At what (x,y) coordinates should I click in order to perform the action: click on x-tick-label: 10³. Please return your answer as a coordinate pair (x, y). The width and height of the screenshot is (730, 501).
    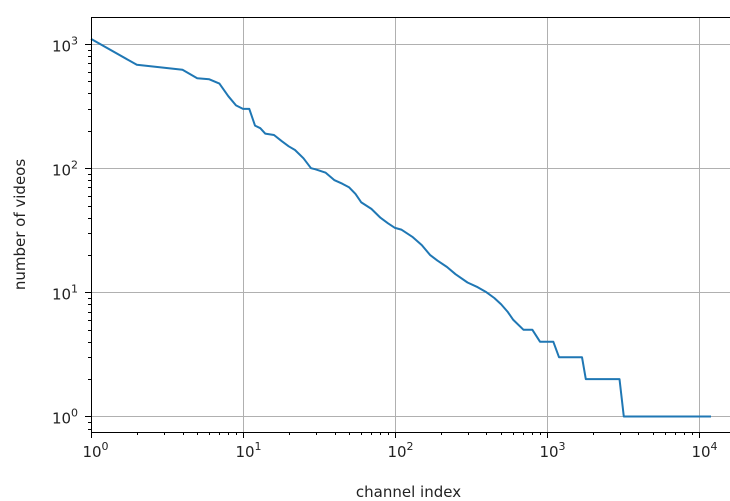
    Looking at the image, I should click on (552, 450).